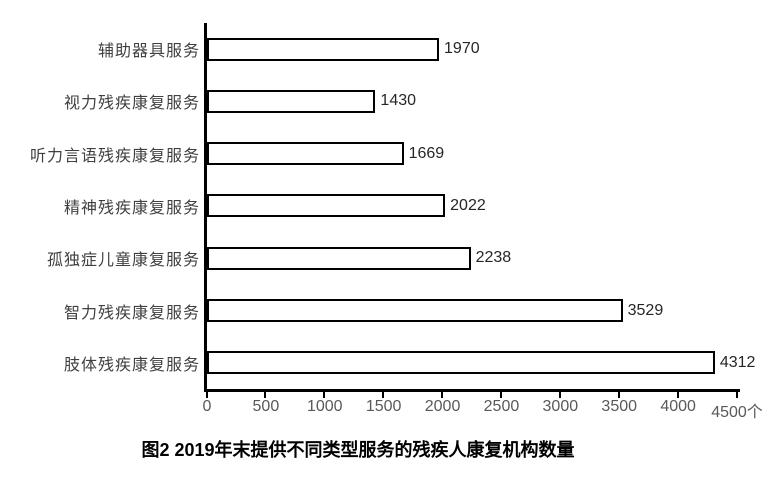 The width and height of the screenshot is (774, 491). Describe the element at coordinates (207, 406) in the screenshot. I see `x-axis-tick-label: 0` at that location.